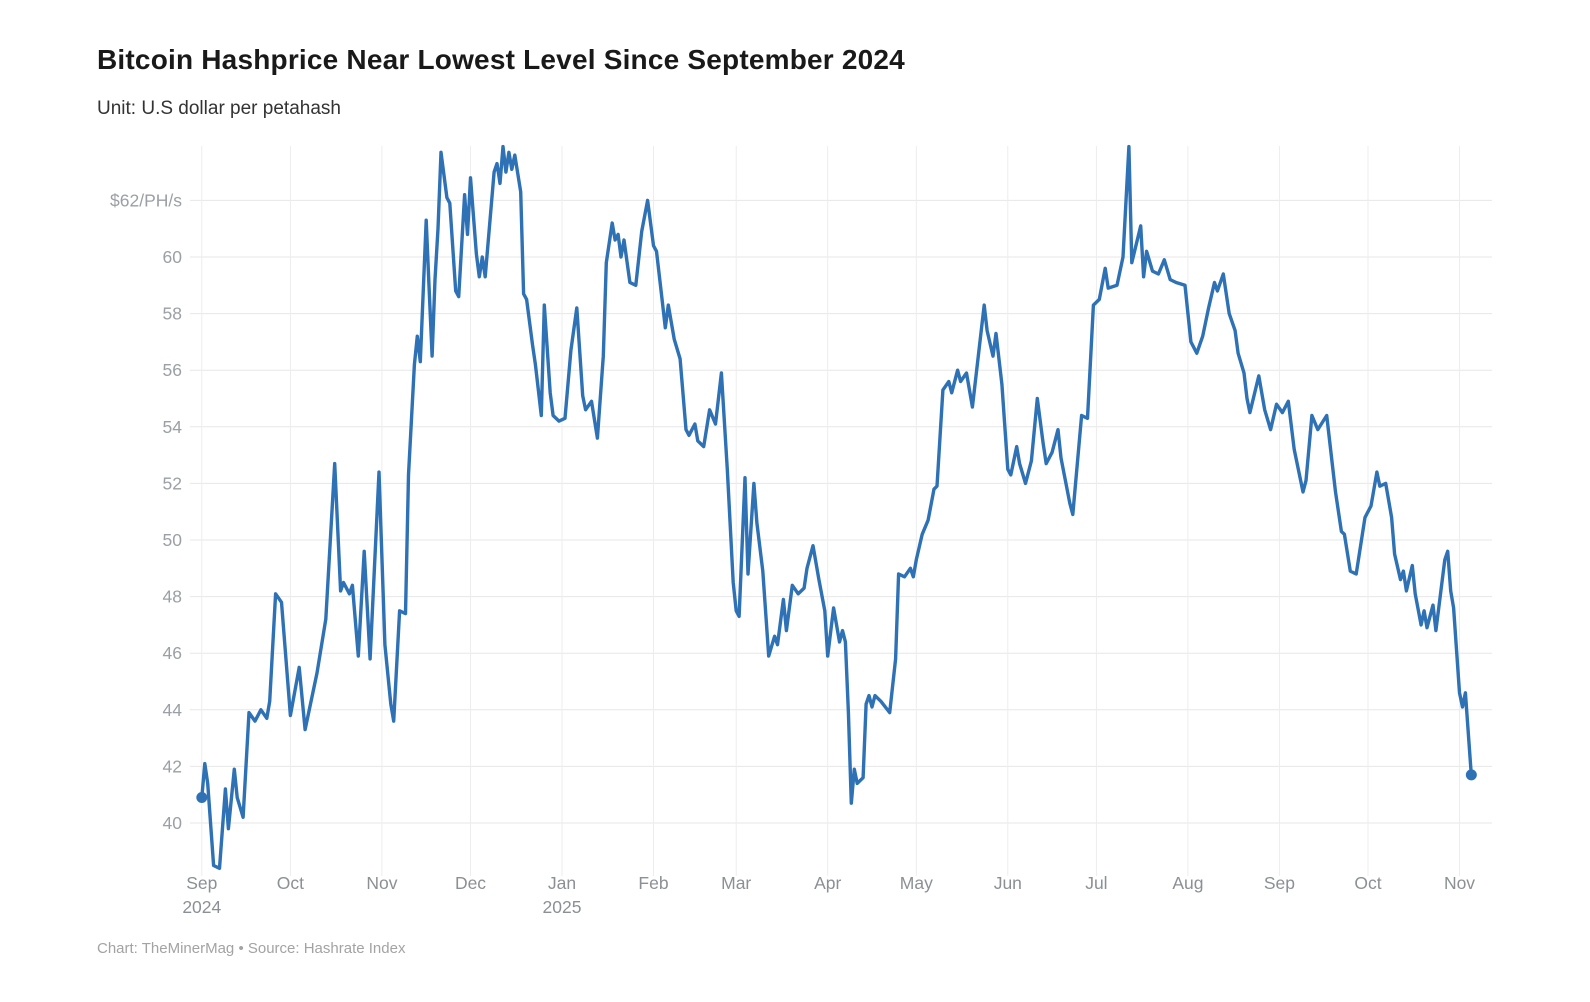 The image size is (1590, 1002). Describe the element at coordinates (1008, 883) in the screenshot. I see `x-tick-label: Jun` at that location.